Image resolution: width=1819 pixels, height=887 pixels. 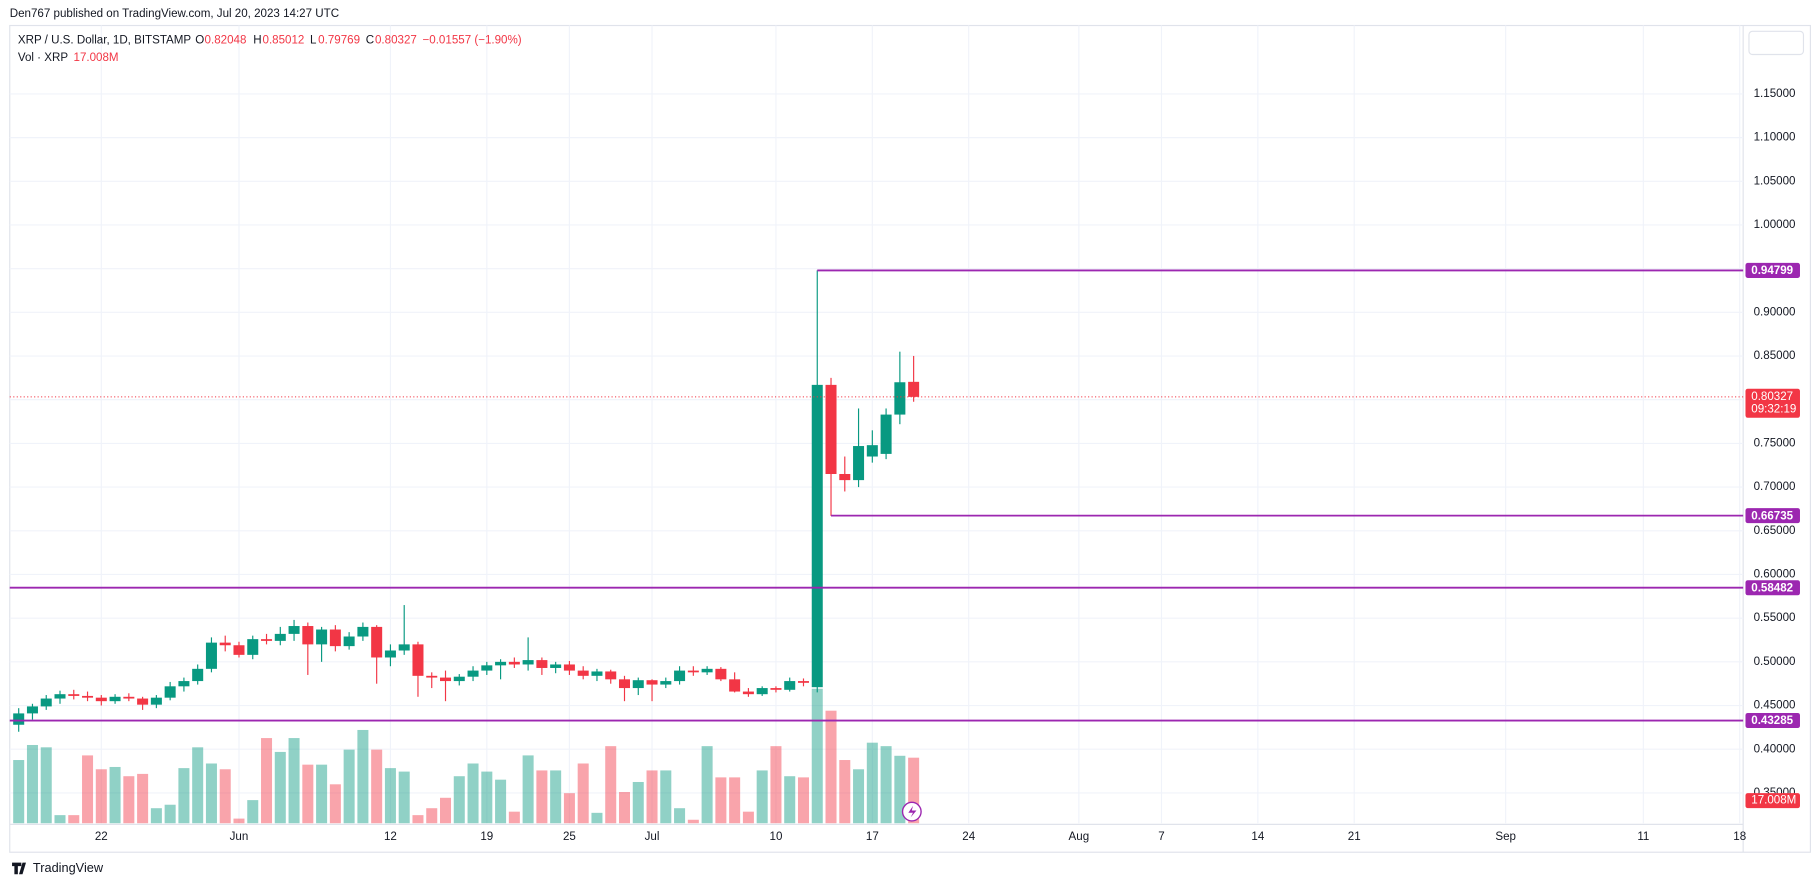 I want to click on level-label: 0.94799, so click(x=1772, y=271).